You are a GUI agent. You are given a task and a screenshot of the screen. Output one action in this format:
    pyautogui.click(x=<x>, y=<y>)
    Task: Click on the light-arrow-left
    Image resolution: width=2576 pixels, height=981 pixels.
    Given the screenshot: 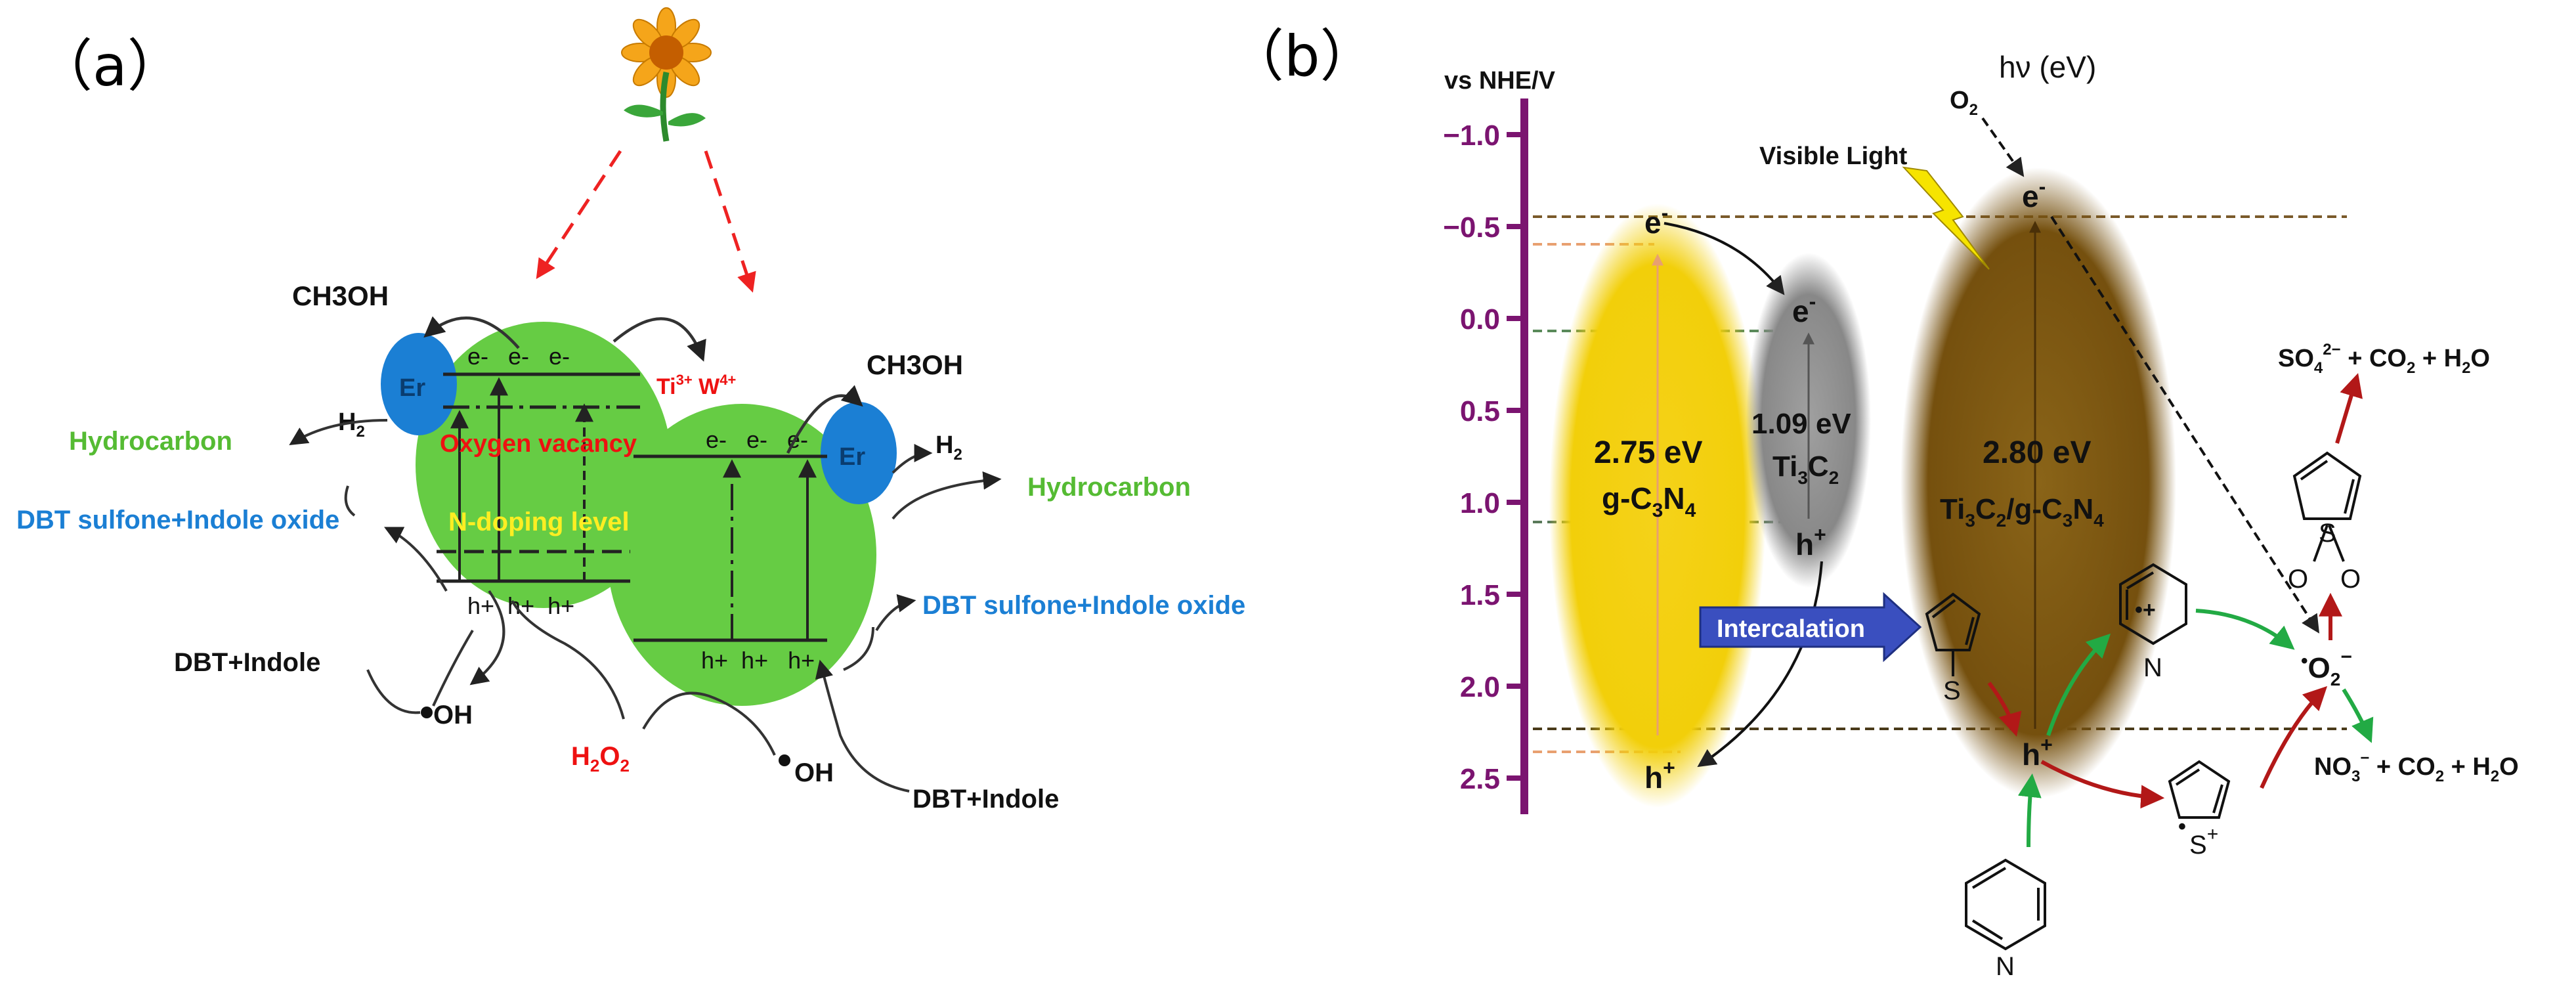 What is the action you would take?
    pyautogui.click(x=579, y=215)
    